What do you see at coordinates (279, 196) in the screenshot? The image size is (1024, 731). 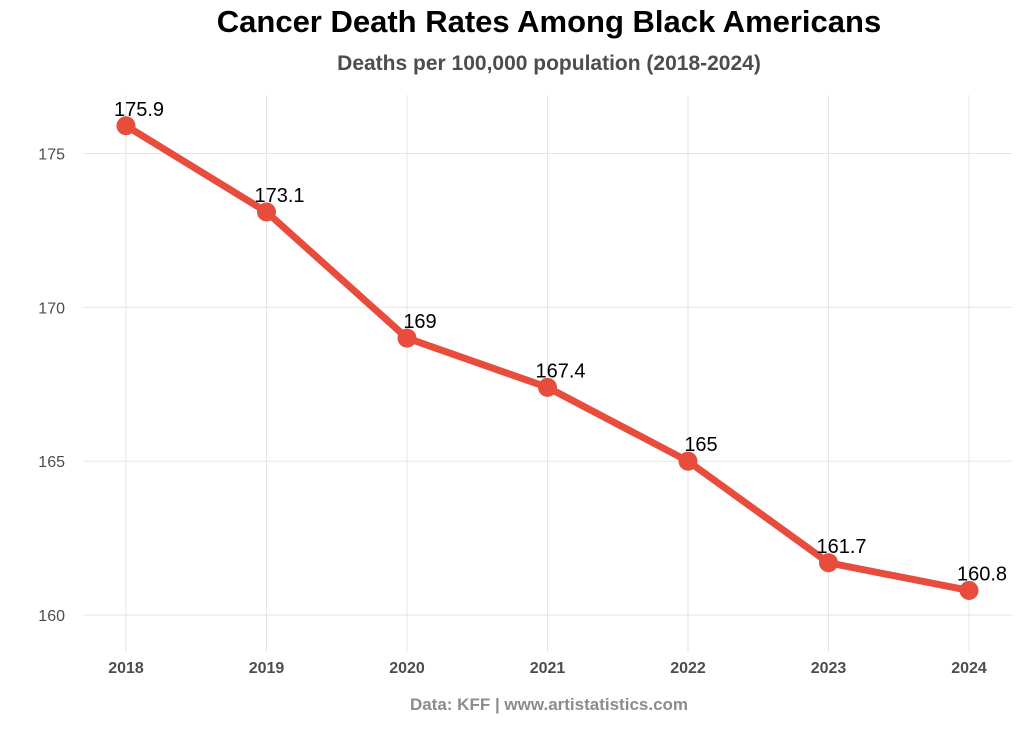 I see `data-label: 173.1` at bounding box center [279, 196].